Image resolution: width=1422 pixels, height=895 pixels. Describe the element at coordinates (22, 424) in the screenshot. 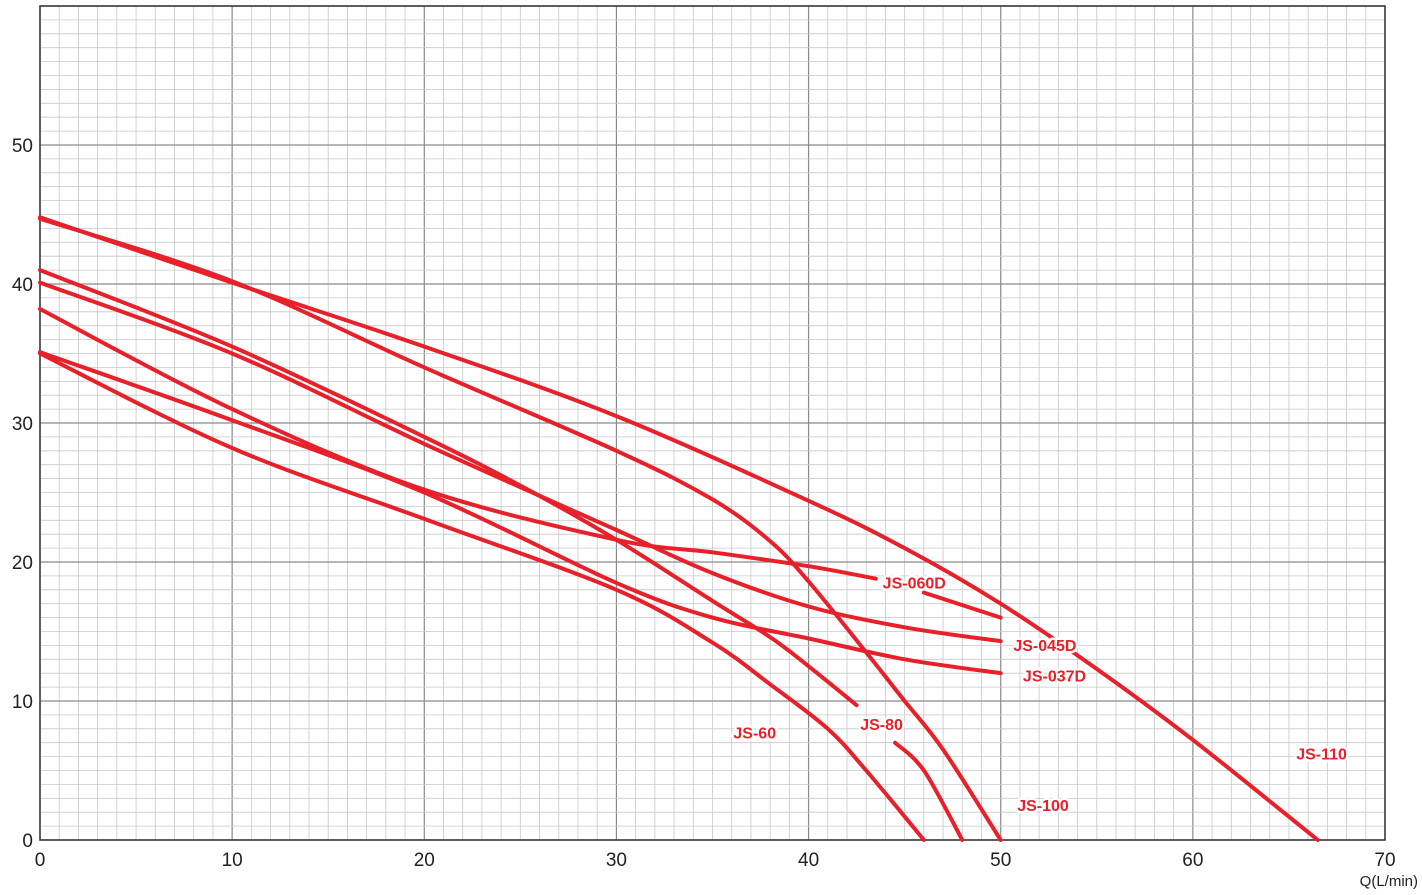

I see `y-tick-label: 30` at that location.